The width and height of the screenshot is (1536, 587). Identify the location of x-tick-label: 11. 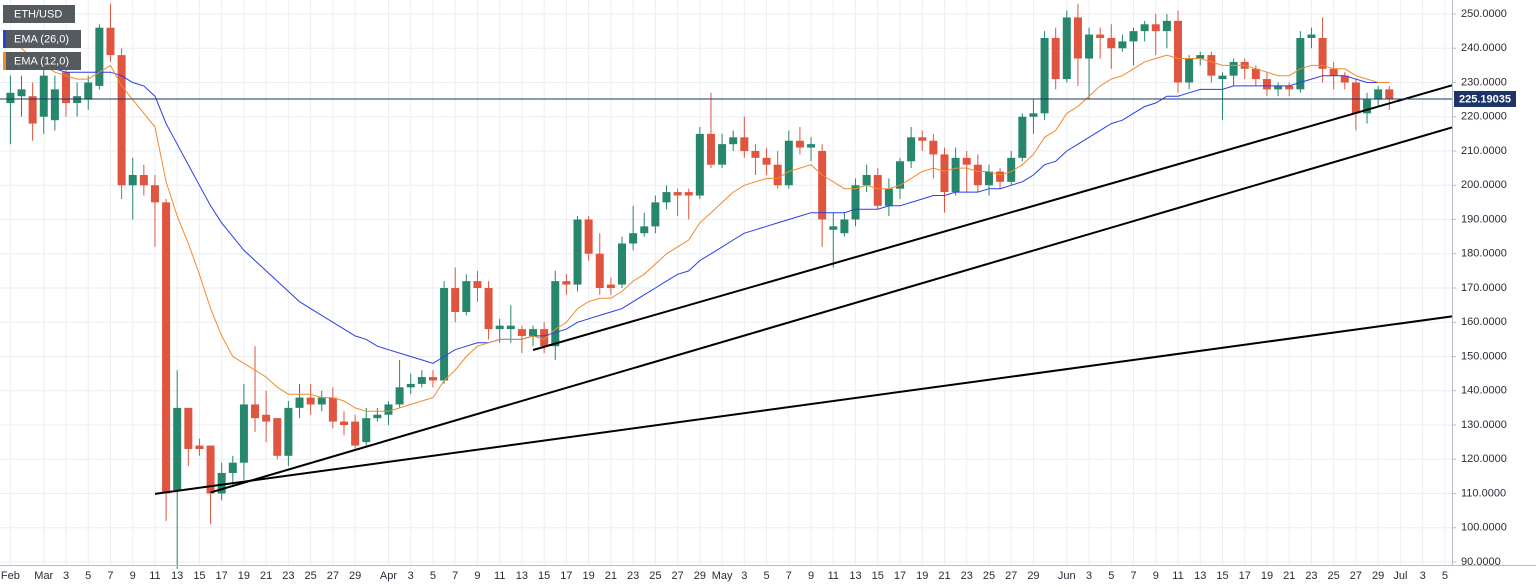
(1177, 576).